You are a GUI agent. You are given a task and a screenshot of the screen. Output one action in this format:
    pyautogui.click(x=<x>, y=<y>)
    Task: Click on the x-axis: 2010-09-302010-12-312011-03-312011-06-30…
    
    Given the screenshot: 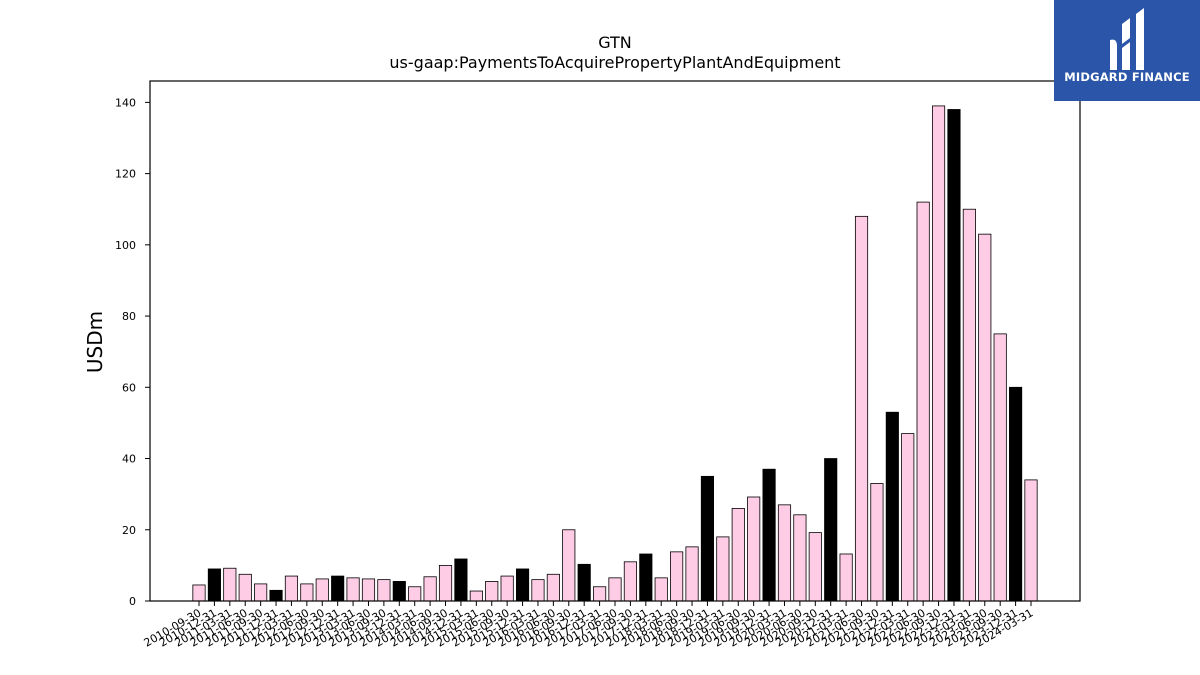 What is the action you would take?
    pyautogui.click(x=589, y=625)
    